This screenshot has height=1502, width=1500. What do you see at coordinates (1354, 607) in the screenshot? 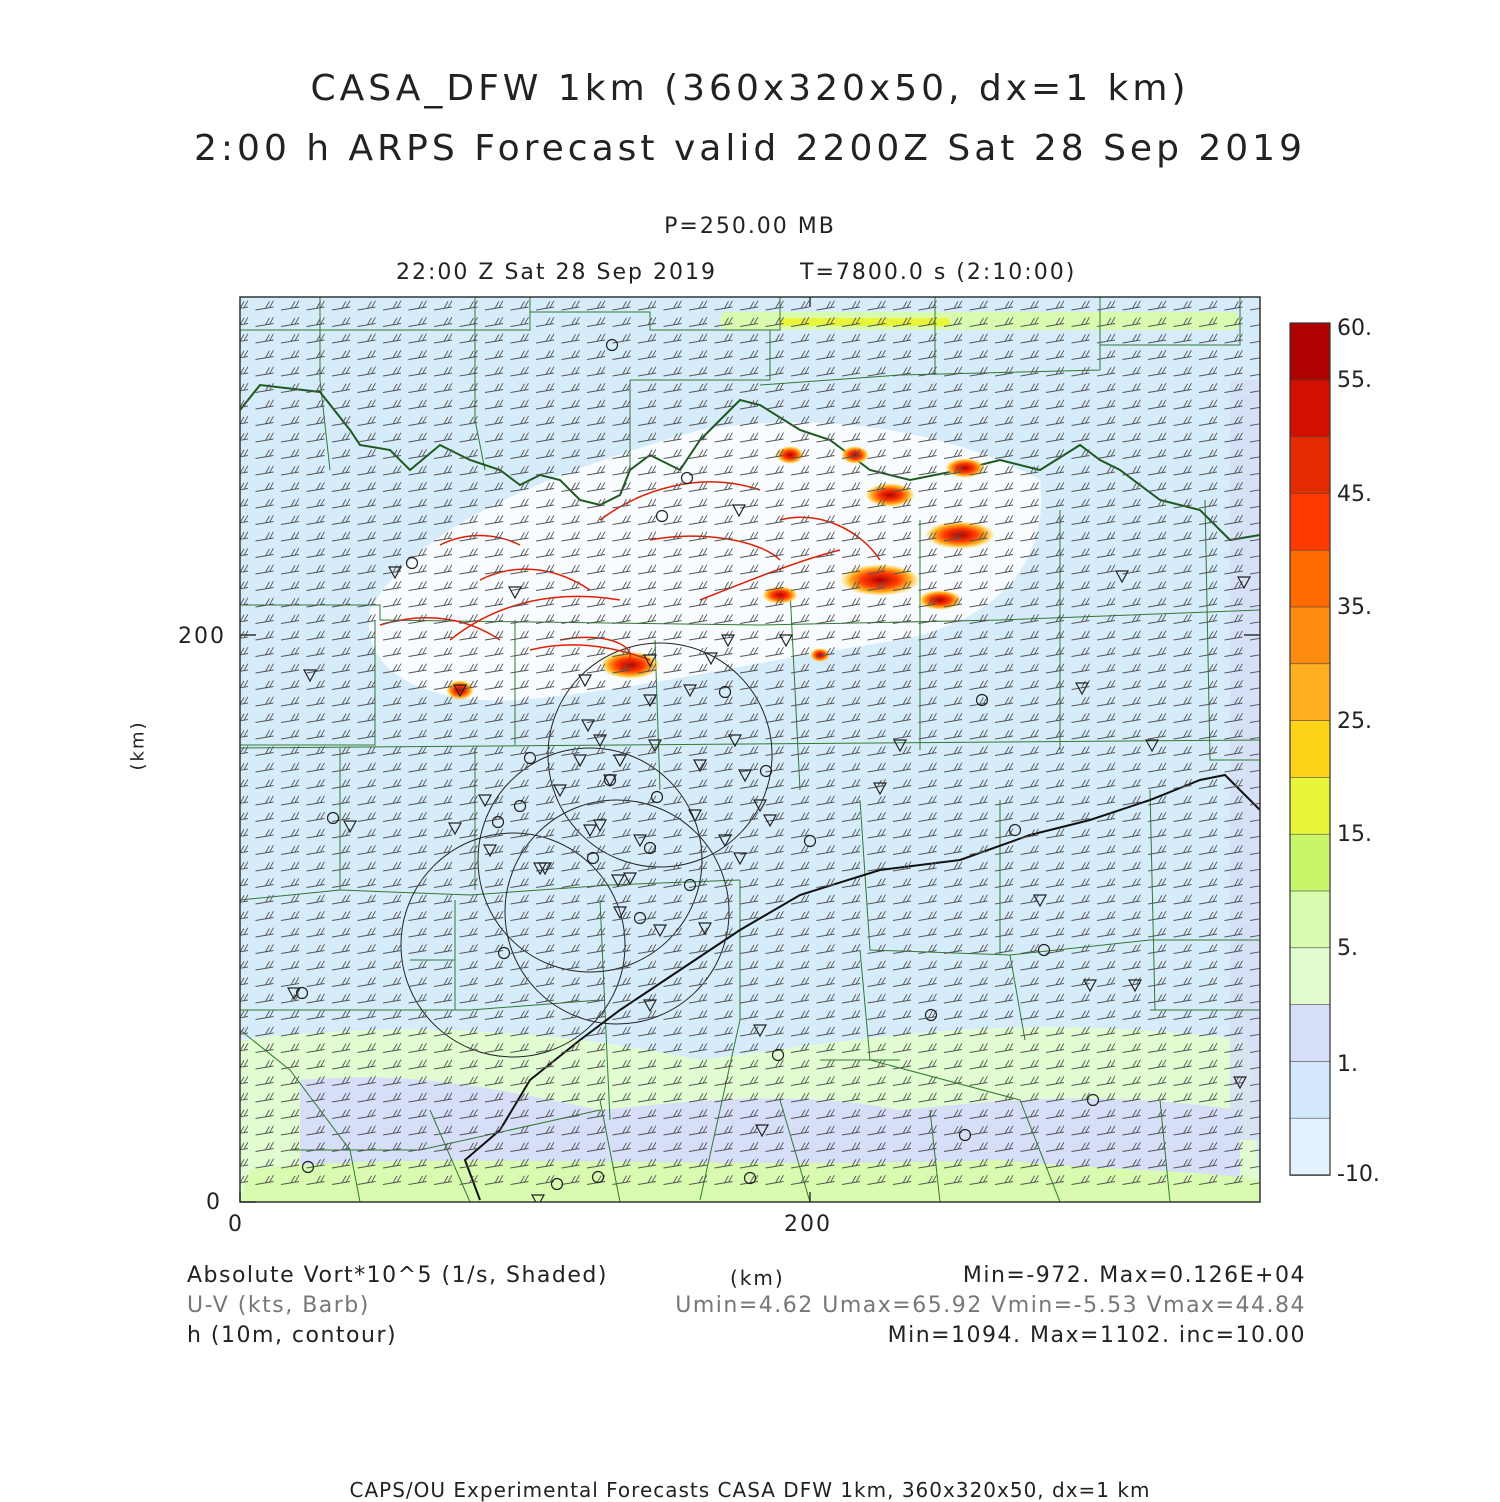
I see `cbar-label-35: 35.` at bounding box center [1354, 607].